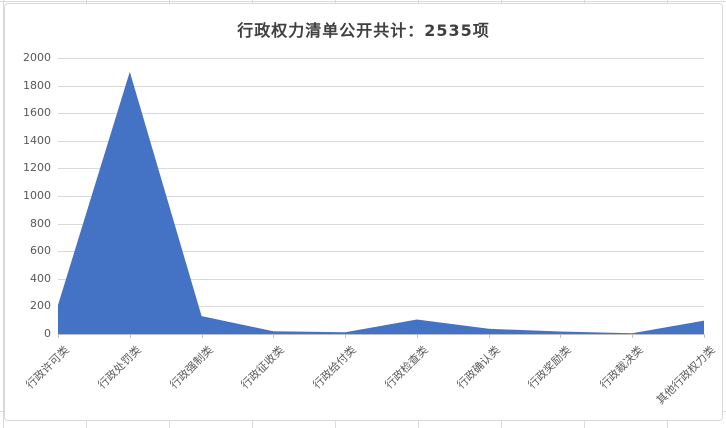 This screenshot has width=726, height=428. Describe the element at coordinates (262, 367) in the screenshot. I see `x-axis-category-label: 行政征收类` at that location.